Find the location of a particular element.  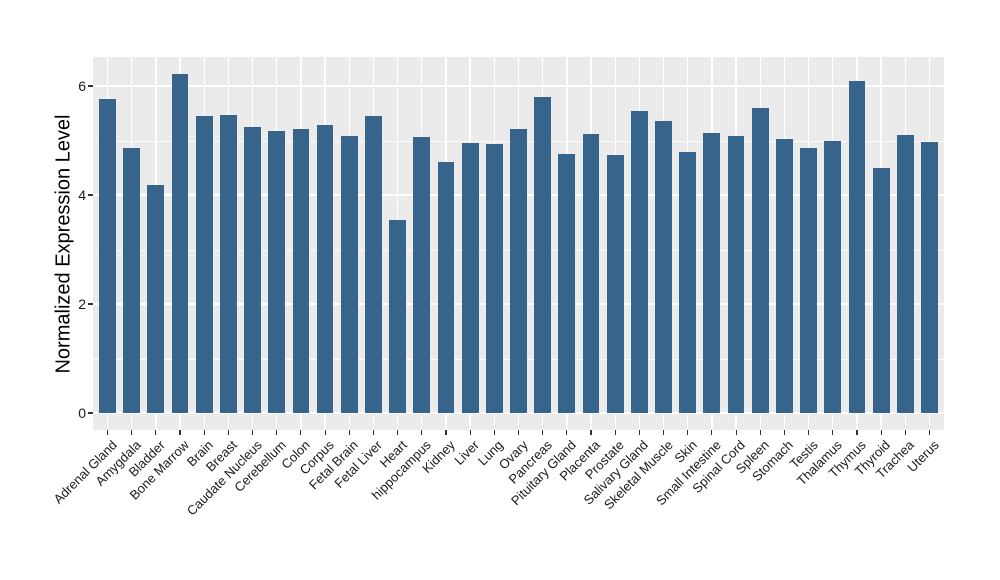

y-tick-label: 0 is located at coordinates (82, 413).